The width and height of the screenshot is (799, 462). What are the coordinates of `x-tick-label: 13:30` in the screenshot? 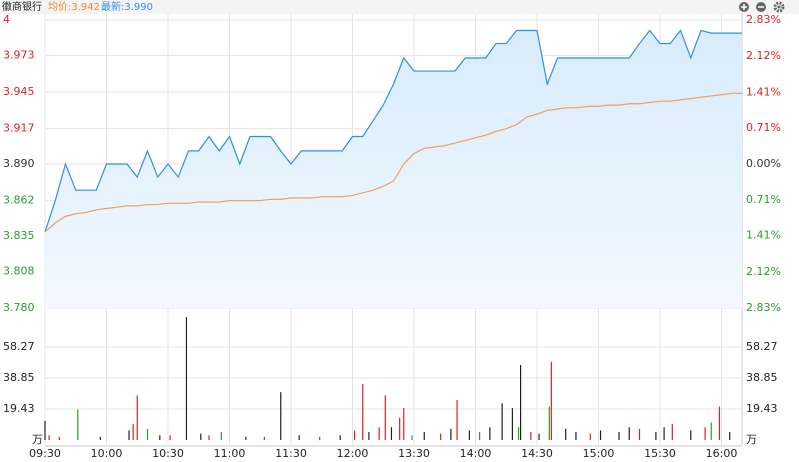 It's located at (414, 453).